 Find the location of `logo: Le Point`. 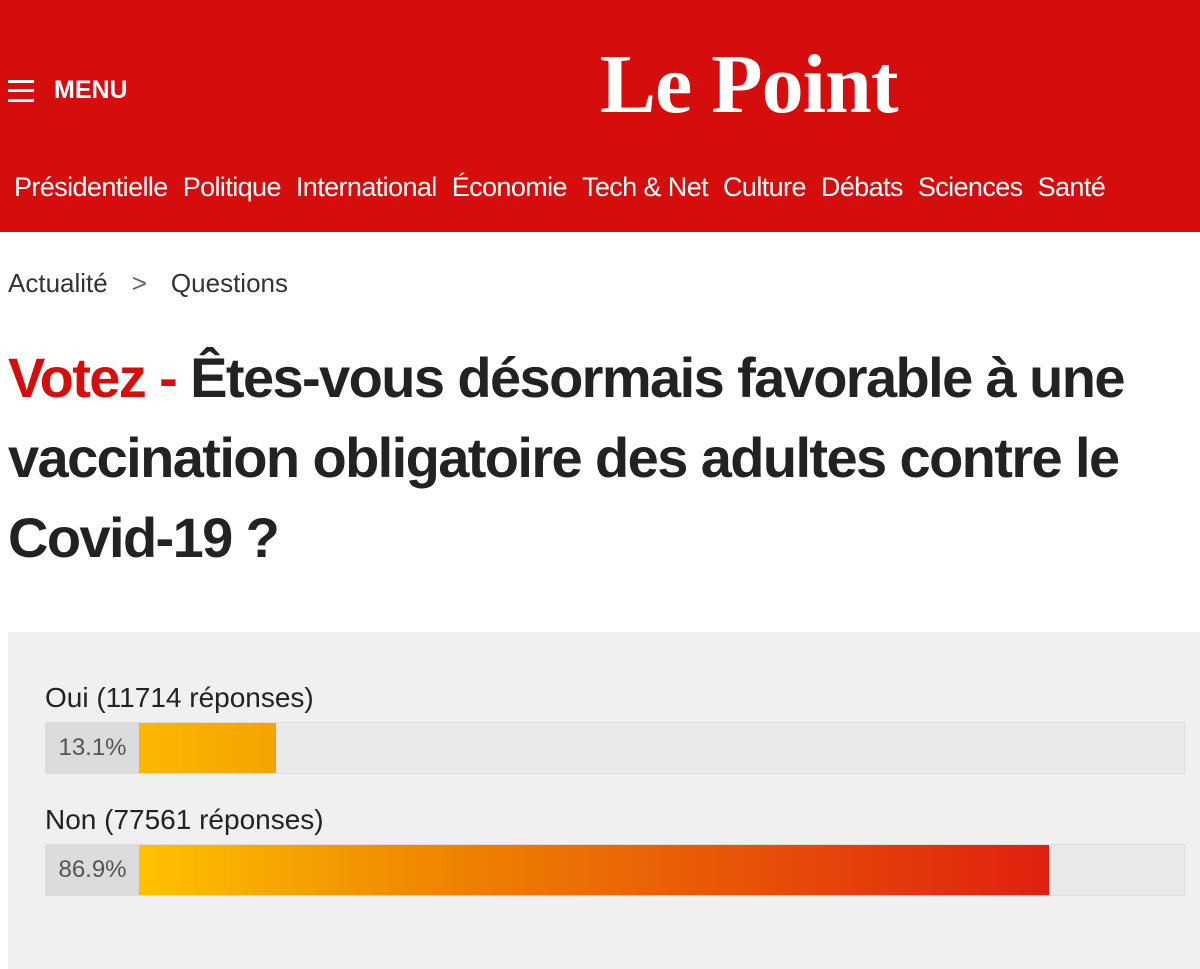

logo: Le Point is located at coordinates (749, 84).